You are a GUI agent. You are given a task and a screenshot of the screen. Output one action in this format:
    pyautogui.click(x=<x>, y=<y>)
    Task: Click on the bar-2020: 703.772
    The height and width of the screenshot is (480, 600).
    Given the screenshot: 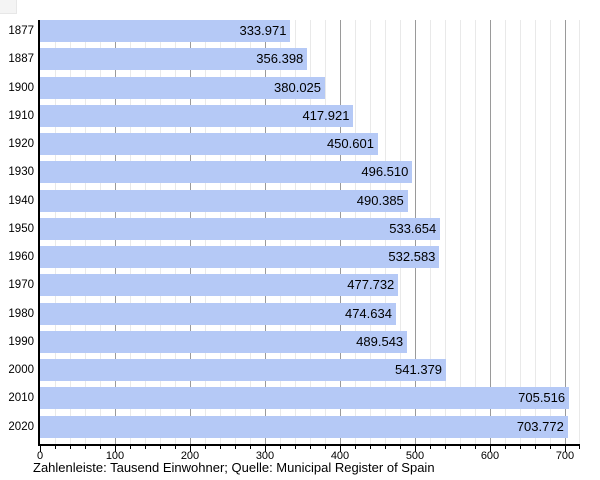 What is the action you would take?
    pyautogui.click(x=304, y=426)
    